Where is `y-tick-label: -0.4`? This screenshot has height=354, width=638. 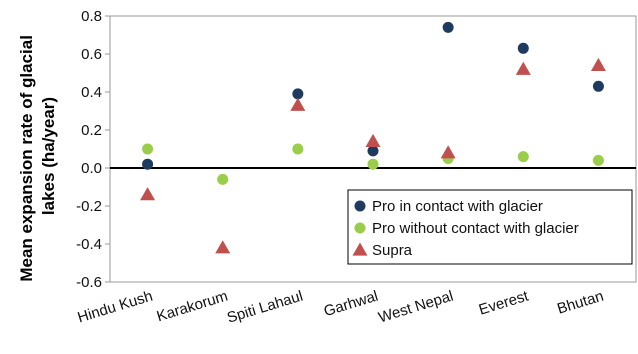
y-tick-label: -0.4 is located at coordinates (89, 244).